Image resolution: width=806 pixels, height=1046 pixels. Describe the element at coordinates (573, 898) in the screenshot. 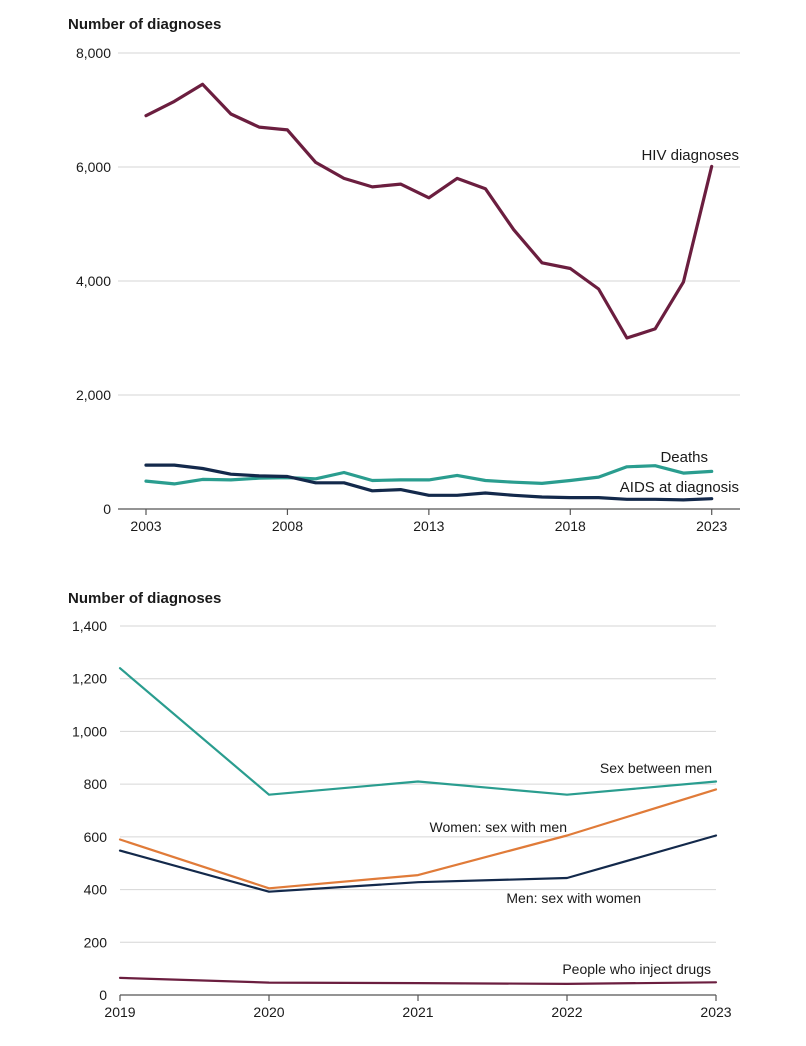

I see `label-men-sex-with-women: Men: sex with women` at that location.